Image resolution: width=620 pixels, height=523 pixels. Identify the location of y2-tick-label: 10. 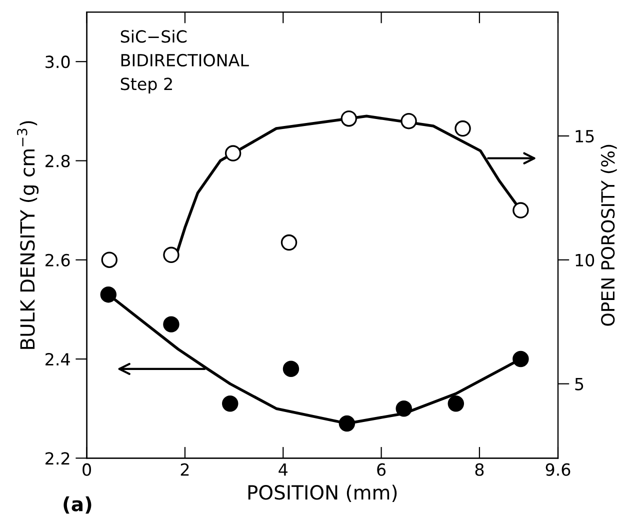
(585, 260).